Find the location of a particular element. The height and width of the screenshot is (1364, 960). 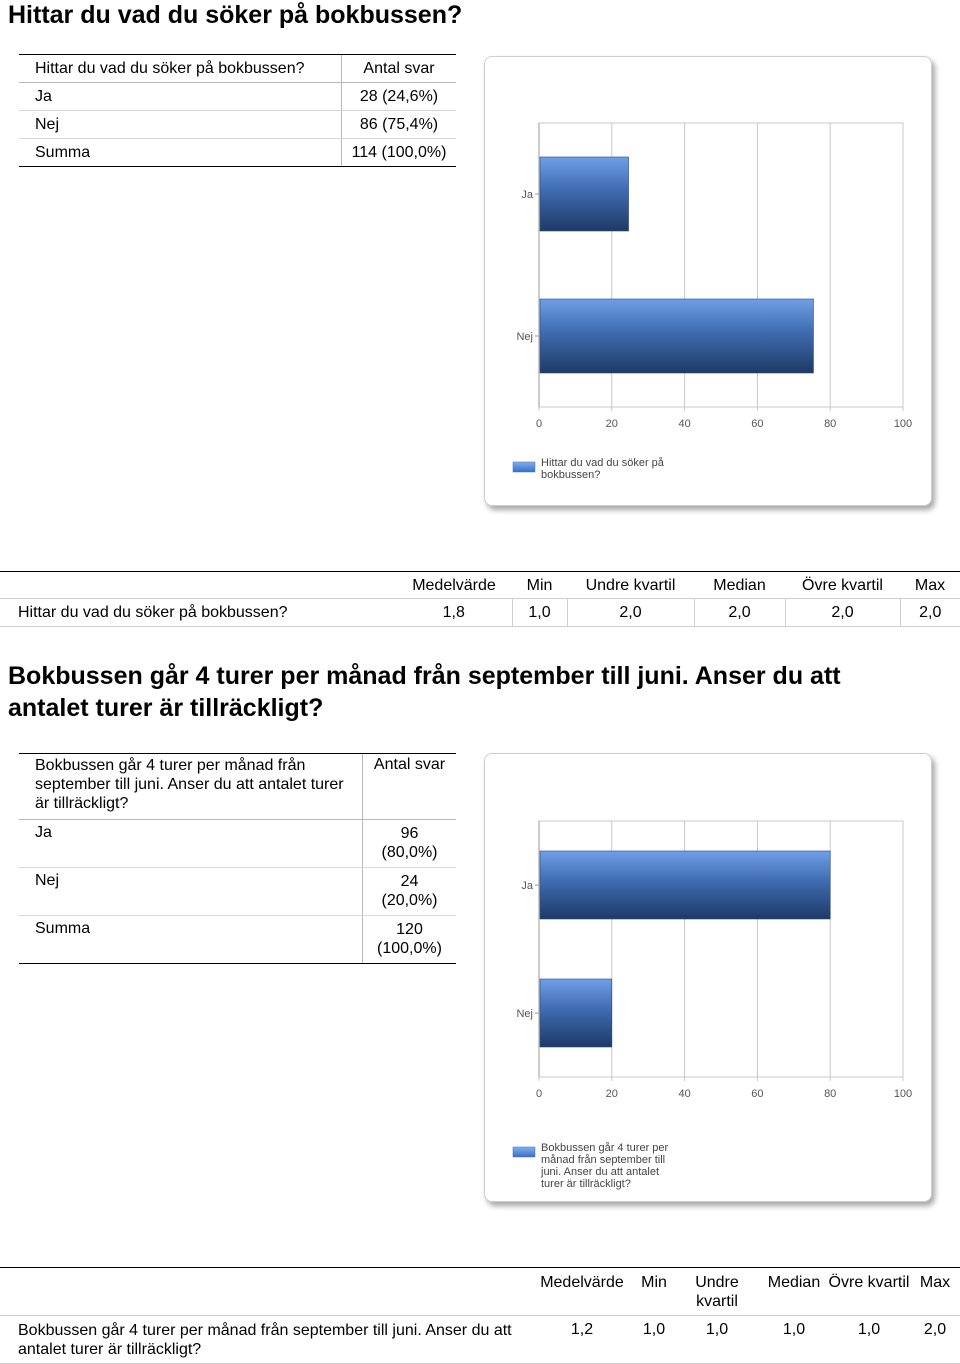

table-row: Ja 28 (24,6%) is located at coordinates (237, 96).